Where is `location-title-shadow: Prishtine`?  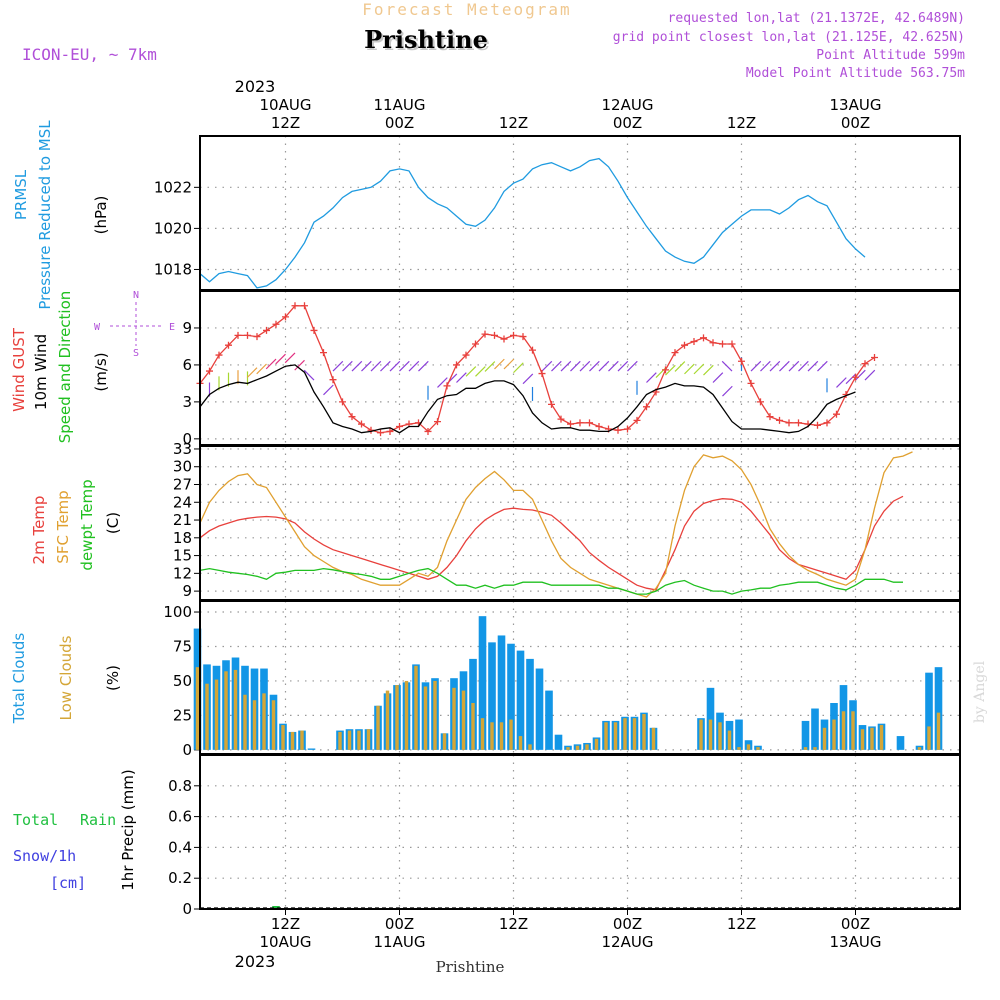 location-title-shadow: Prishtine is located at coordinates (428, 41).